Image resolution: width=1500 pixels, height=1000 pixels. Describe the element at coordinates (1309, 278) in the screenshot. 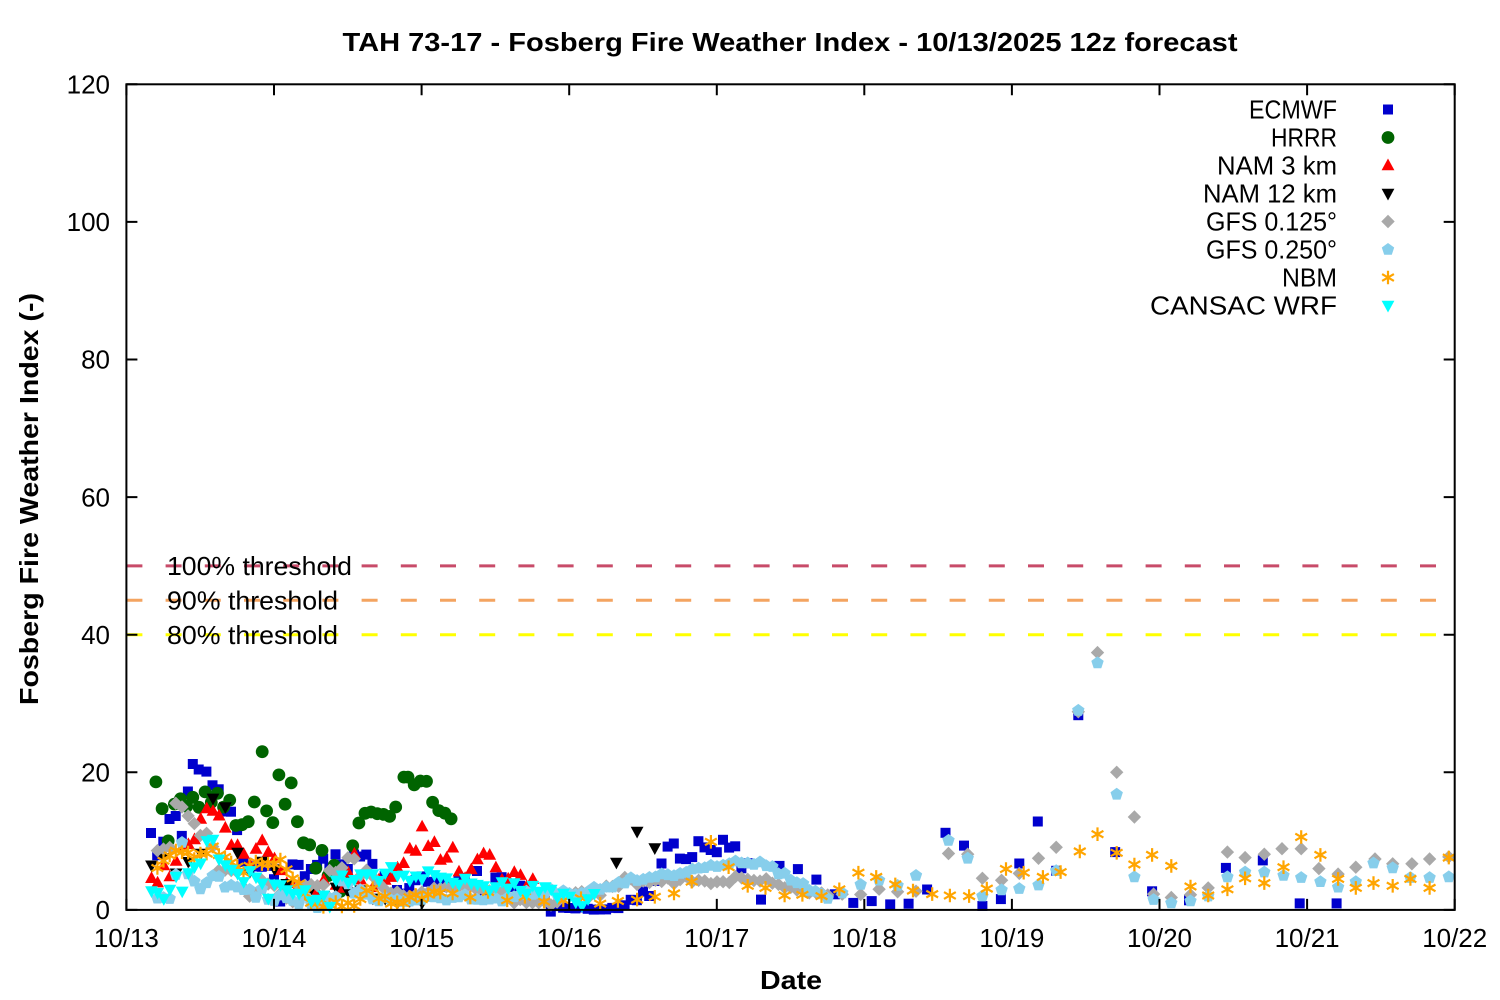

I see `svg-text: NBM` at that location.